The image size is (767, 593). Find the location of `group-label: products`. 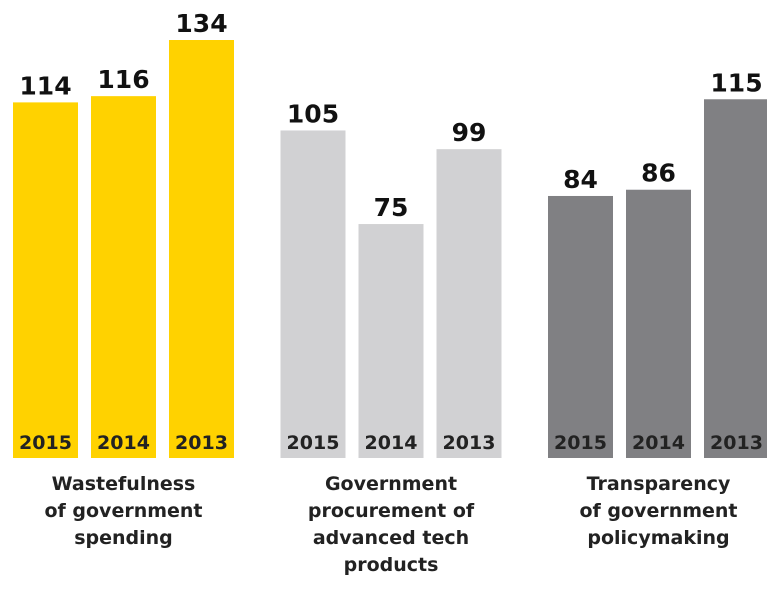

group-label: products is located at coordinates (391, 565).